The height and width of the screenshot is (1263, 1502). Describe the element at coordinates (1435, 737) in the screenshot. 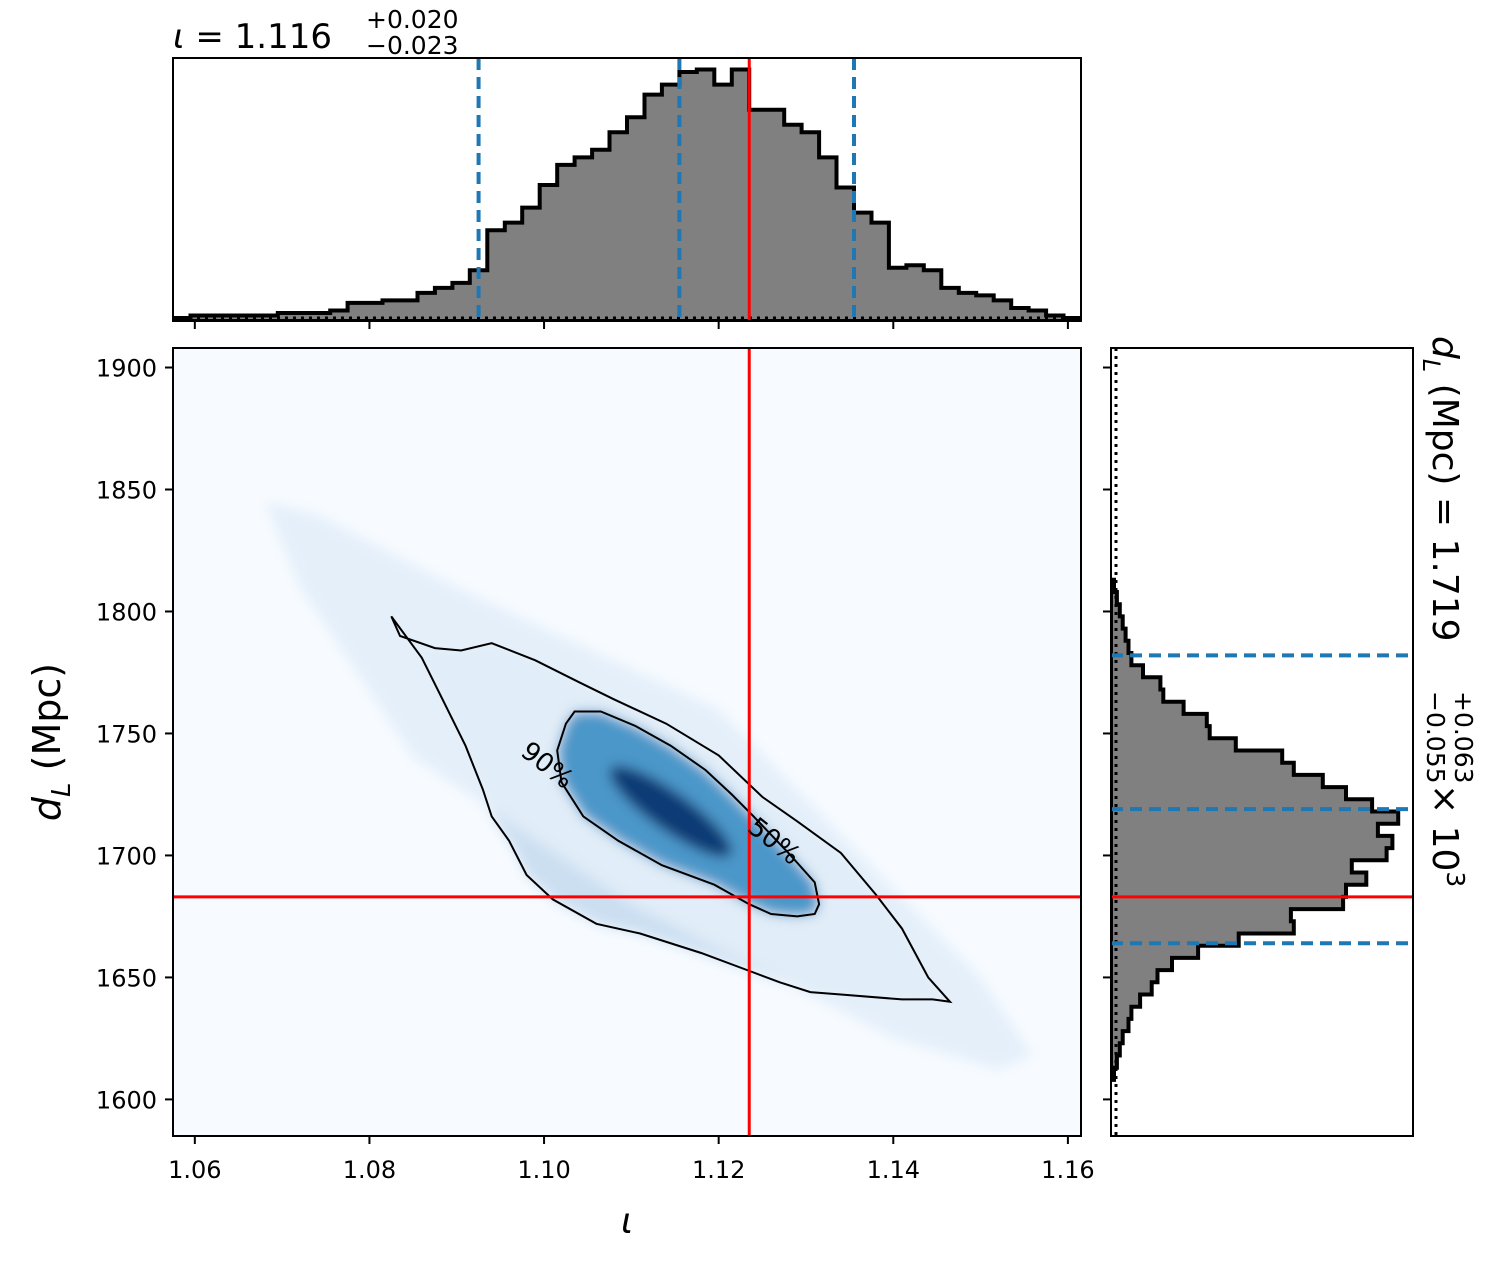

I see `right-minus-error: −0.055` at that location.